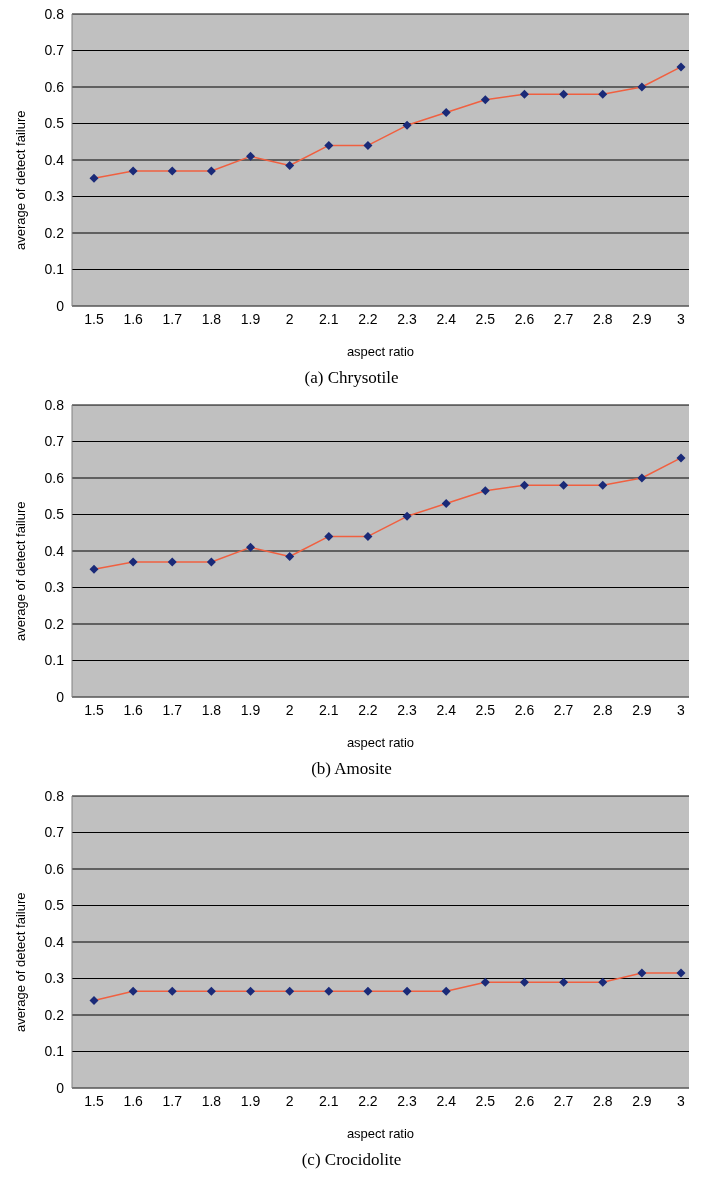 The image size is (703, 1191). I want to click on text: (a) Chrysotile, so click(351, 378).